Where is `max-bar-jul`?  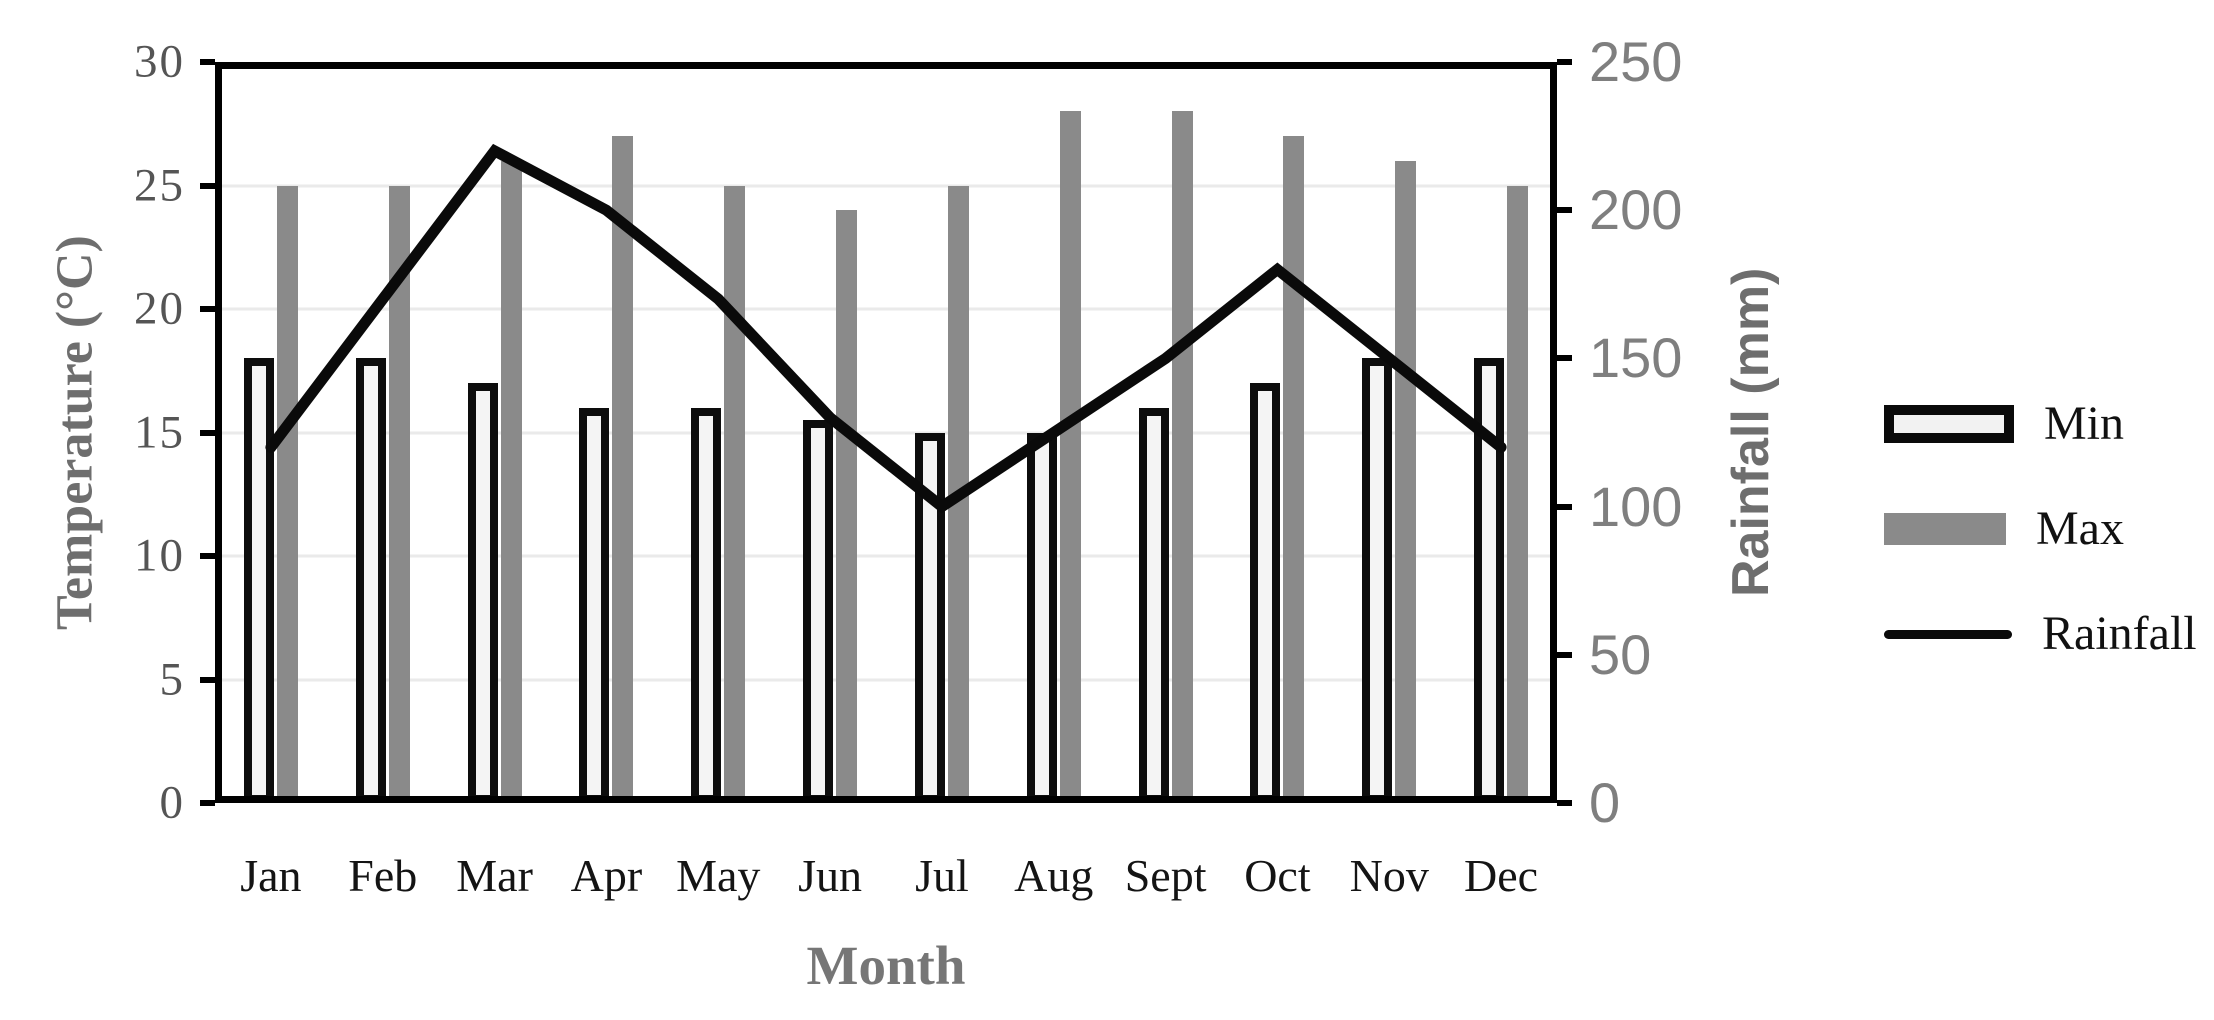
max-bar-jul is located at coordinates (958, 494).